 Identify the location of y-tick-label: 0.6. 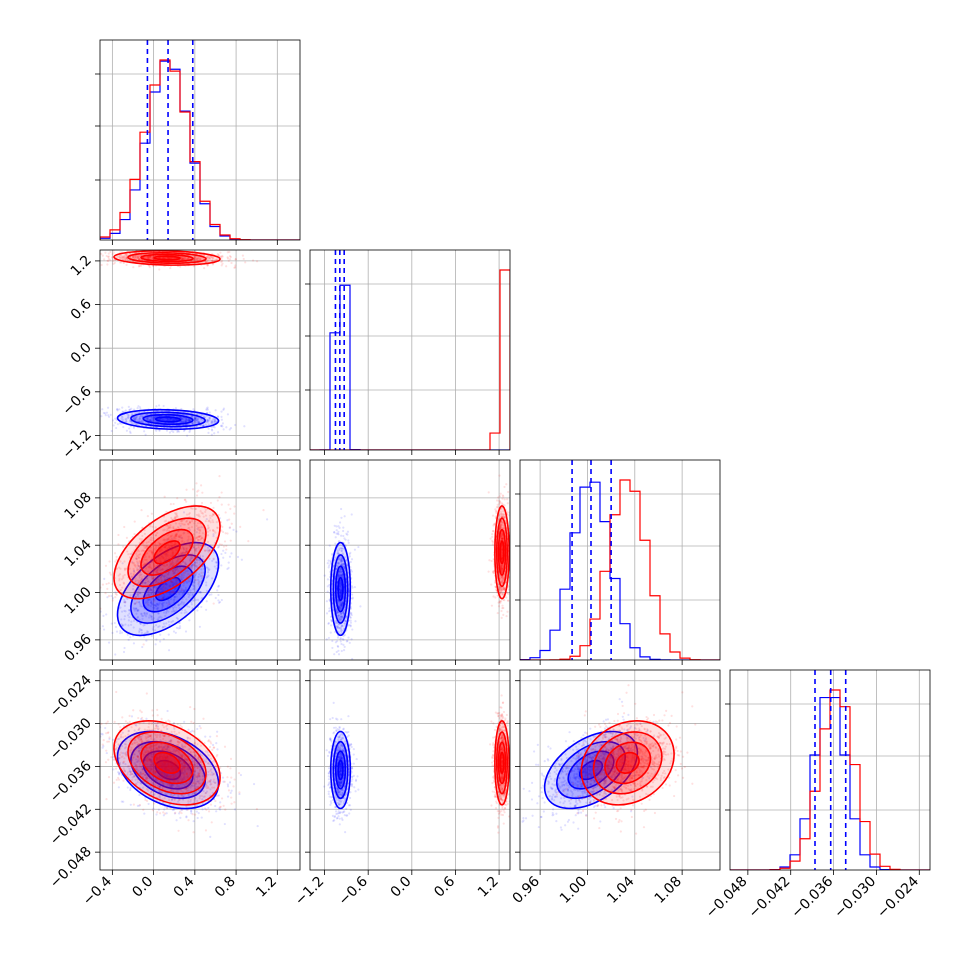
(81, 309).